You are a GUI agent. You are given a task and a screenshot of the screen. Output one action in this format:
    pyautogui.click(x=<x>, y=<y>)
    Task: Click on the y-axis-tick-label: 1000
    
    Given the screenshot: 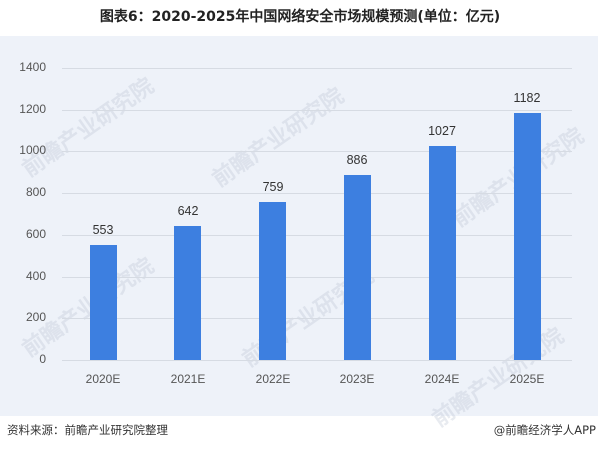 What is the action you would take?
    pyautogui.click(x=32, y=150)
    